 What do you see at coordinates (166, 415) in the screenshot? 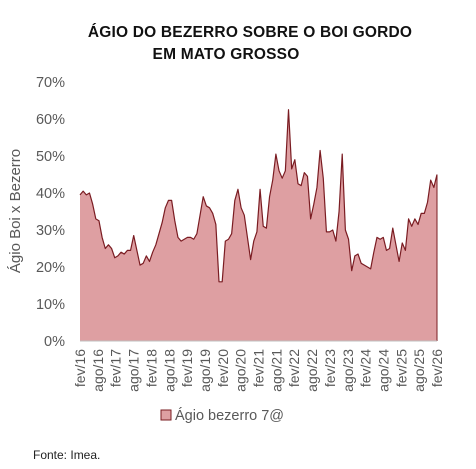
I see `legend-swatch` at bounding box center [166, 415].